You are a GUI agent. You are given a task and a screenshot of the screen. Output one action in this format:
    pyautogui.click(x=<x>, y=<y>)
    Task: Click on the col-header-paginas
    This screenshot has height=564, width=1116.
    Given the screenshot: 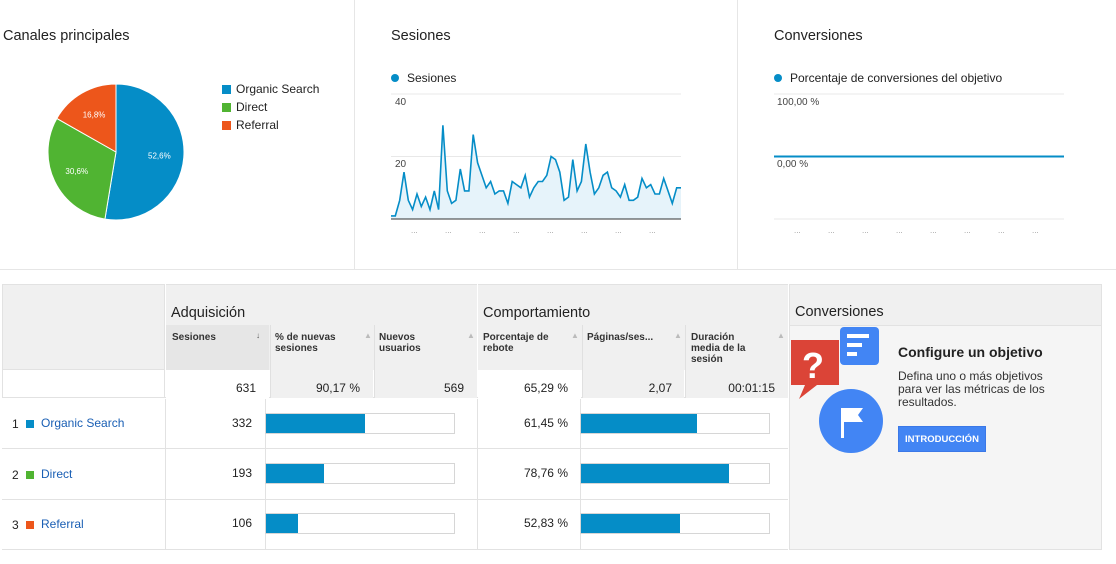 What is the action you would take?
    pyautogui.click(x=633, y=347)
    